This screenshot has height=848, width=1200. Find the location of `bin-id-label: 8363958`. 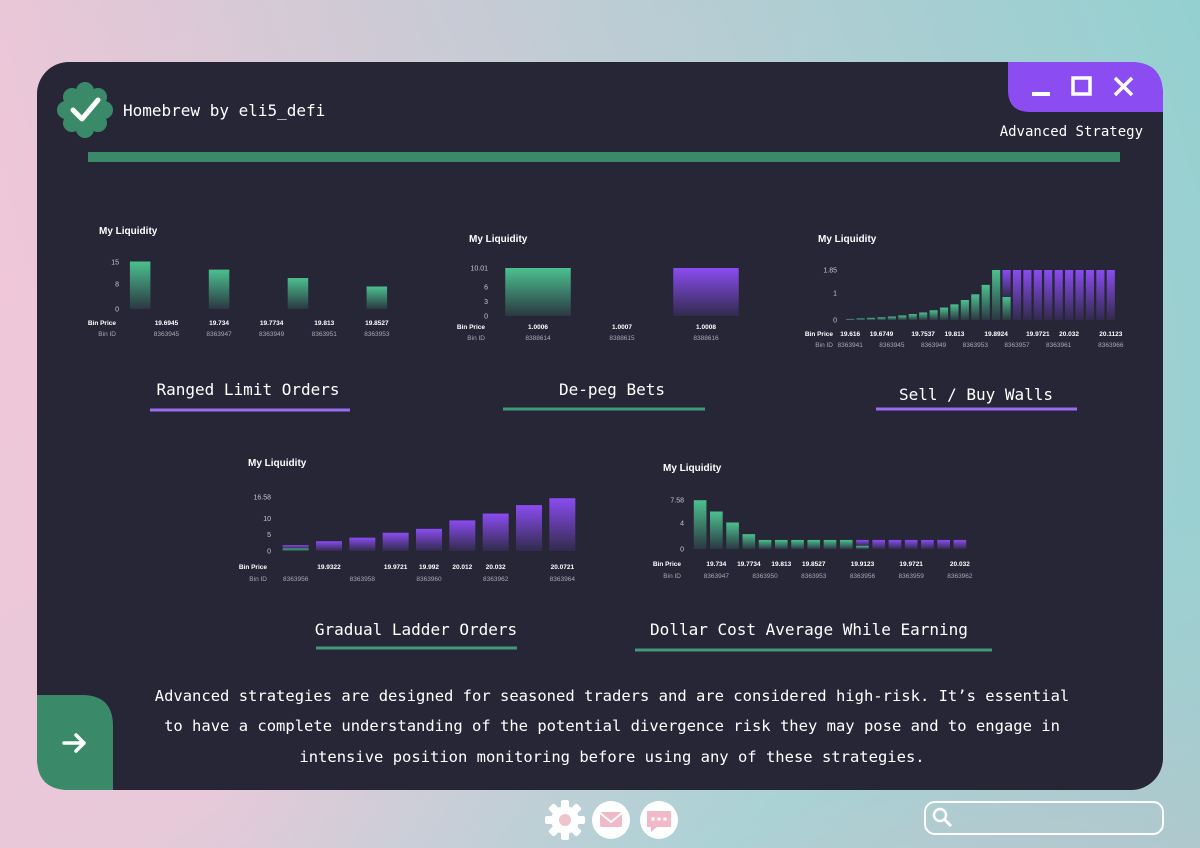

bin-id-label: 8363958 is located at coordinates (363, 579).